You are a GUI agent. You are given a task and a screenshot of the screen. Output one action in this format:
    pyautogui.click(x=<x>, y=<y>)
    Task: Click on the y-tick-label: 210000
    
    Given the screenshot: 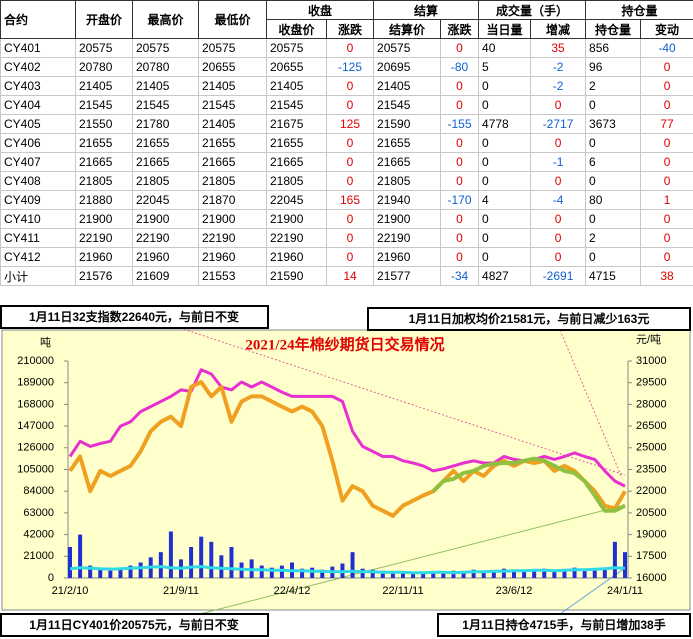 What is the action you would take?
    pyautogui.click(x=35, y=361)
    